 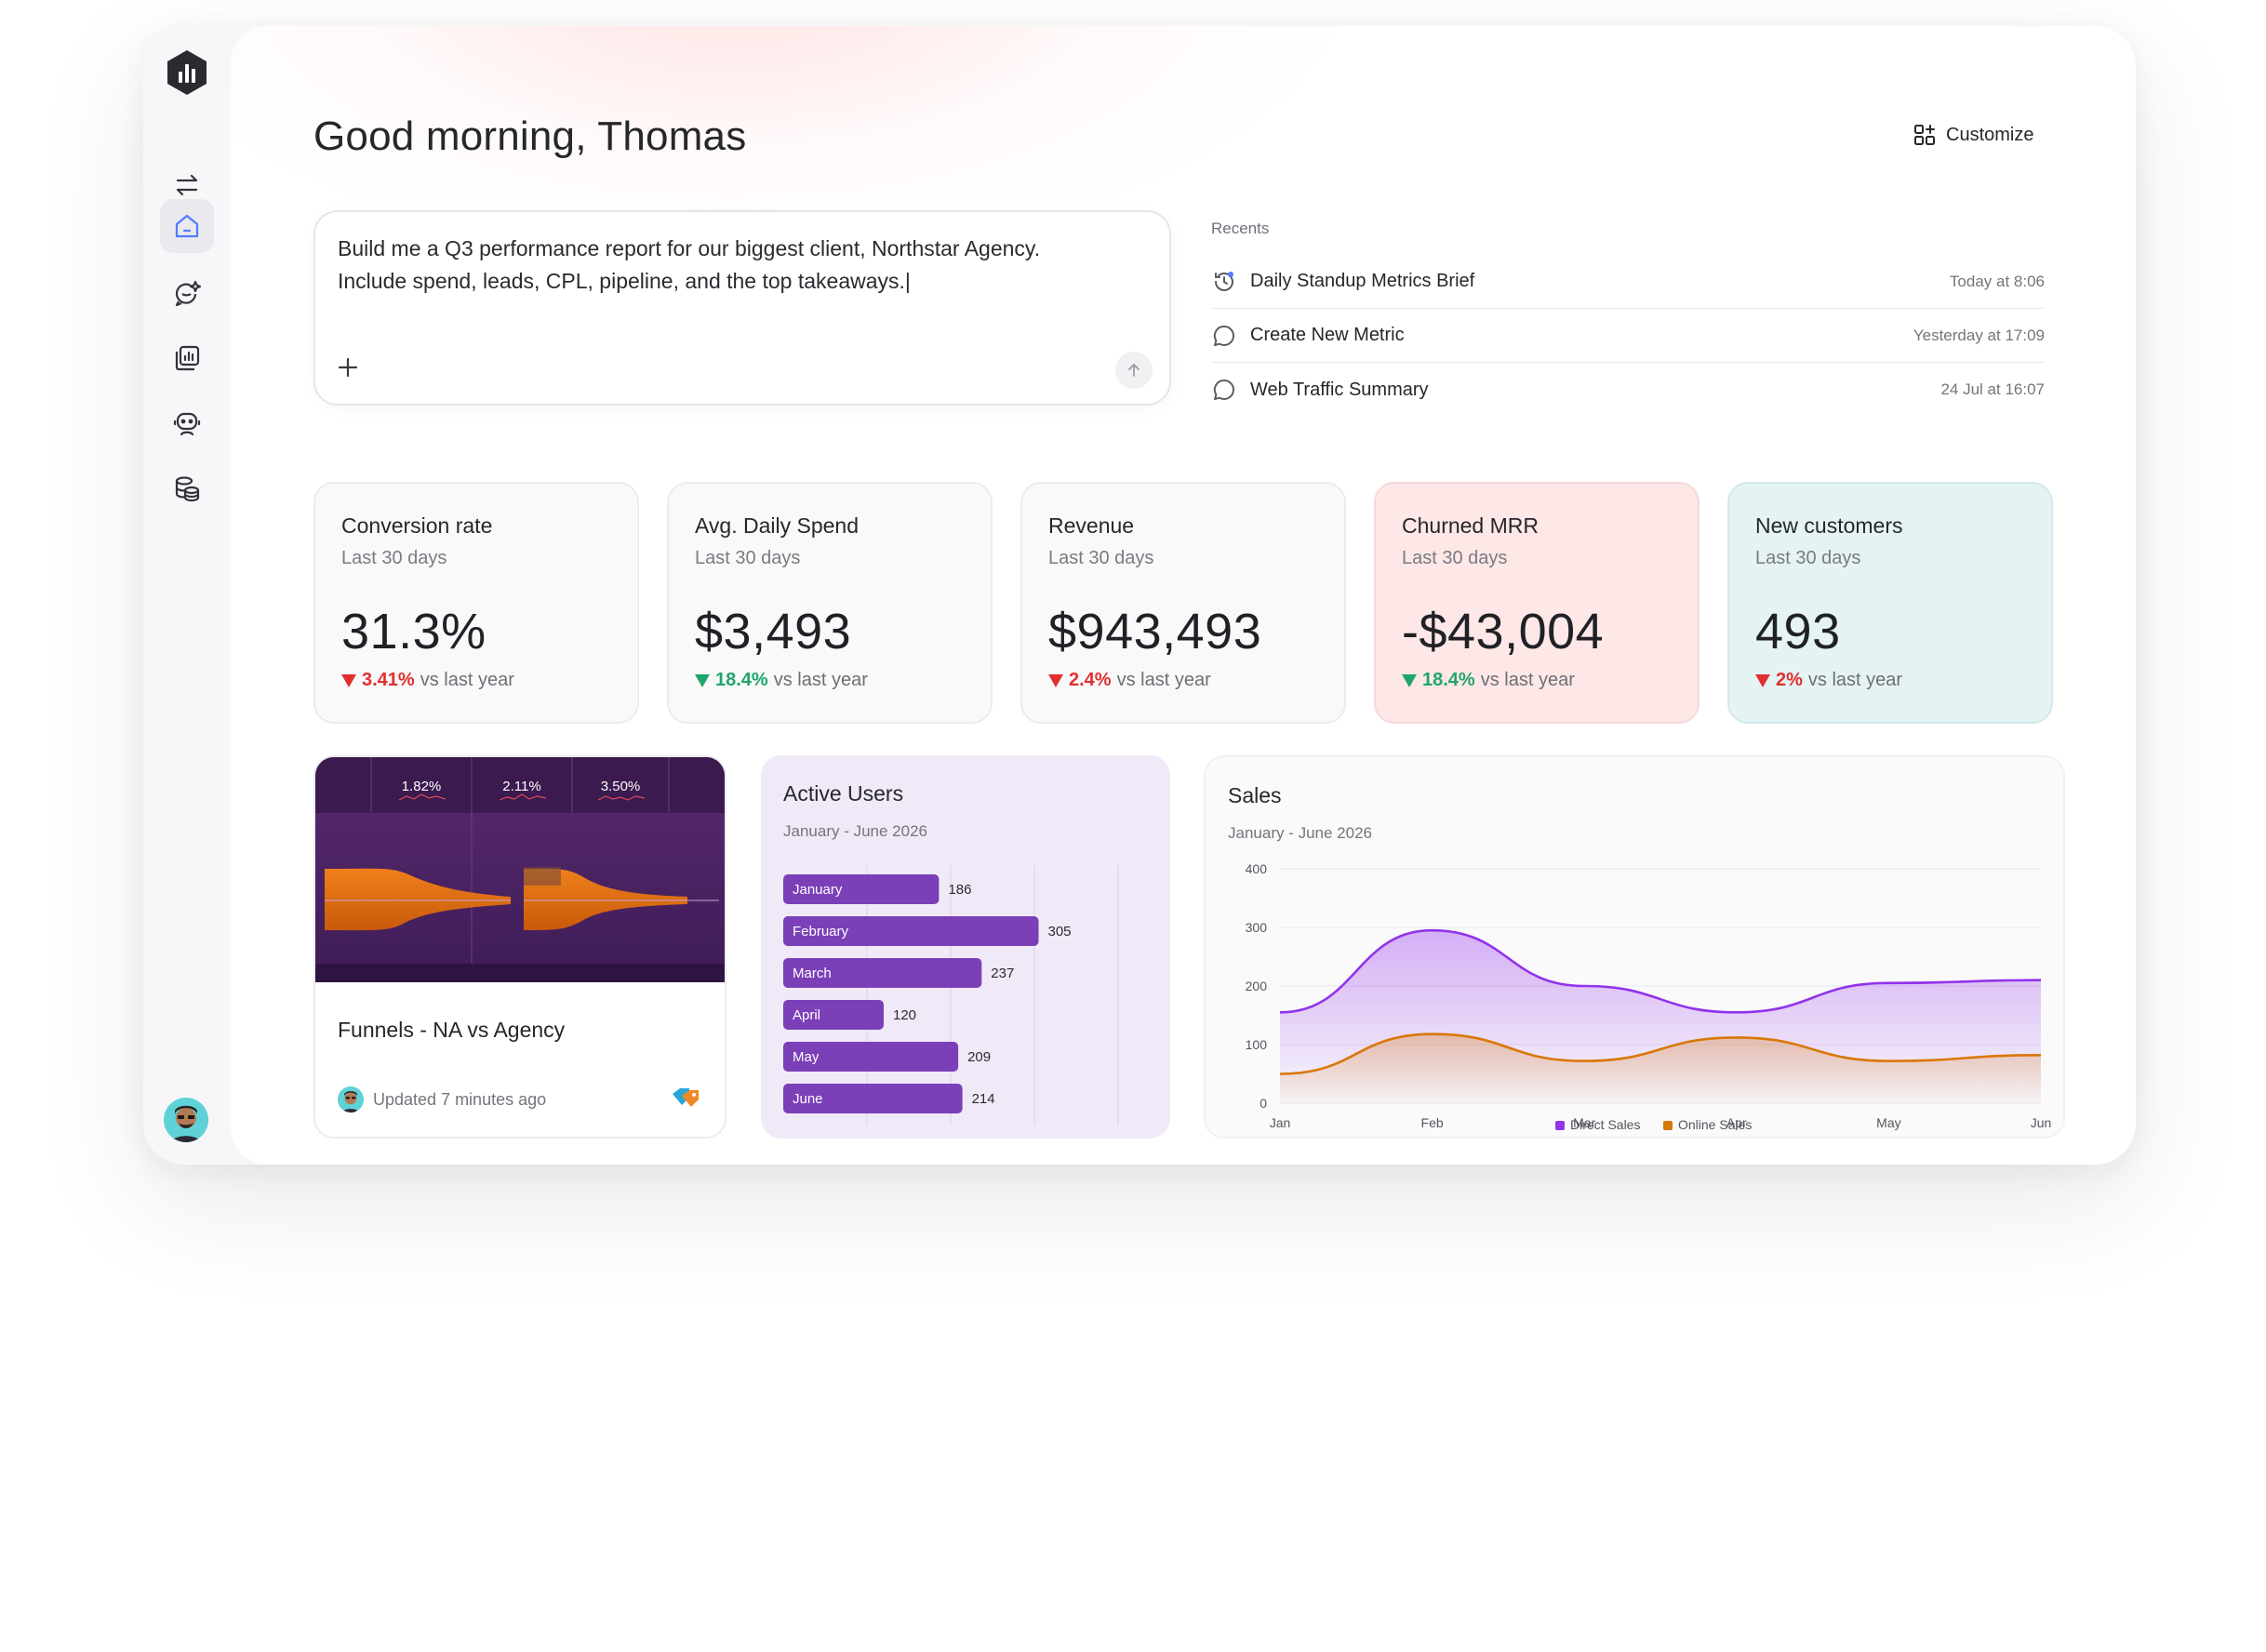 I want to click on series-area, so click(x=1661, y=1068).